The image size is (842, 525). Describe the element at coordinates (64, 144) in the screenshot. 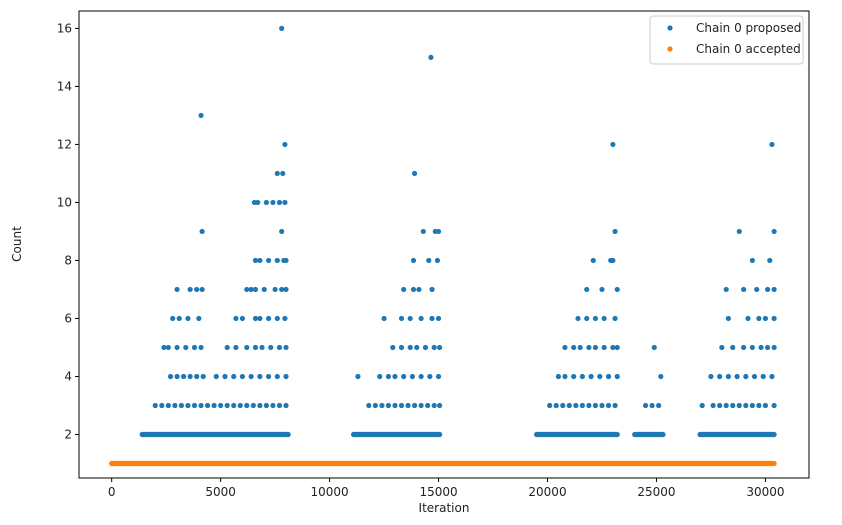

I see `y-tick-label-5: 12` at that location.